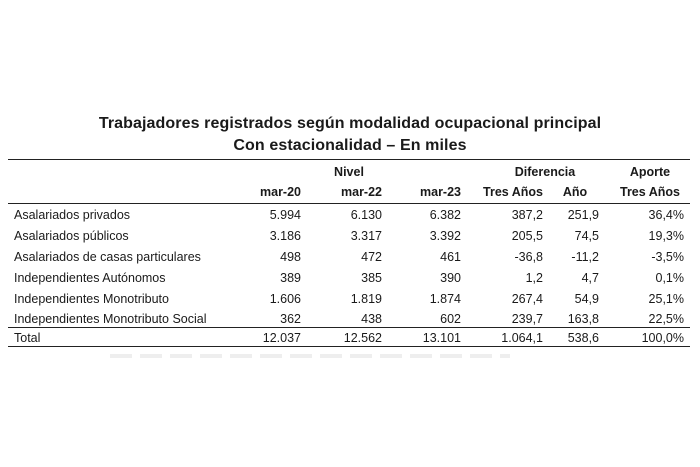  I want to click on cell-mar-20: 362, so click(290, 319).